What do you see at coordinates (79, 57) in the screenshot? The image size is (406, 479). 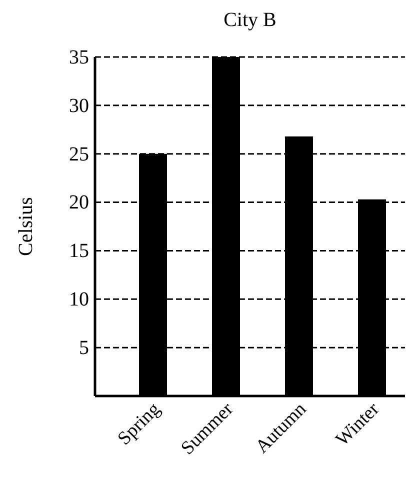 I see `y-tick-label: 35` at bounding box center [79, 57].